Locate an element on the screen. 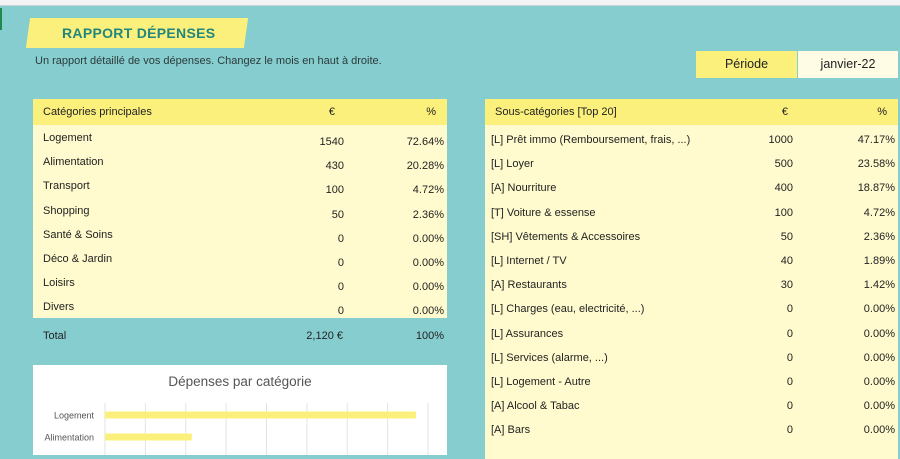  period-selector: janvier-22 is located at coordinates (848, 64).